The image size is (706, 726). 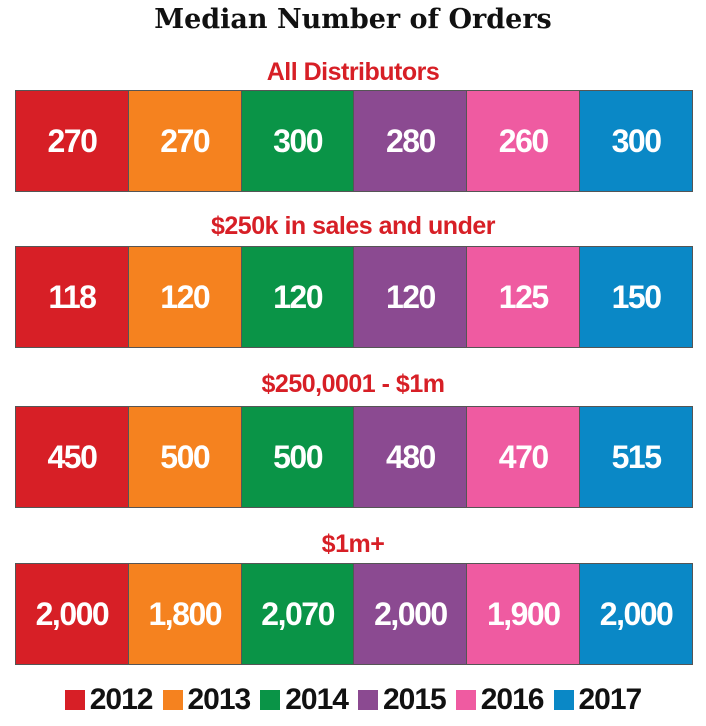 What do you see at coordinates (411, 141) in the screenshot?
I see `value-cell-2015: 280` at bounding box center [411, 141].